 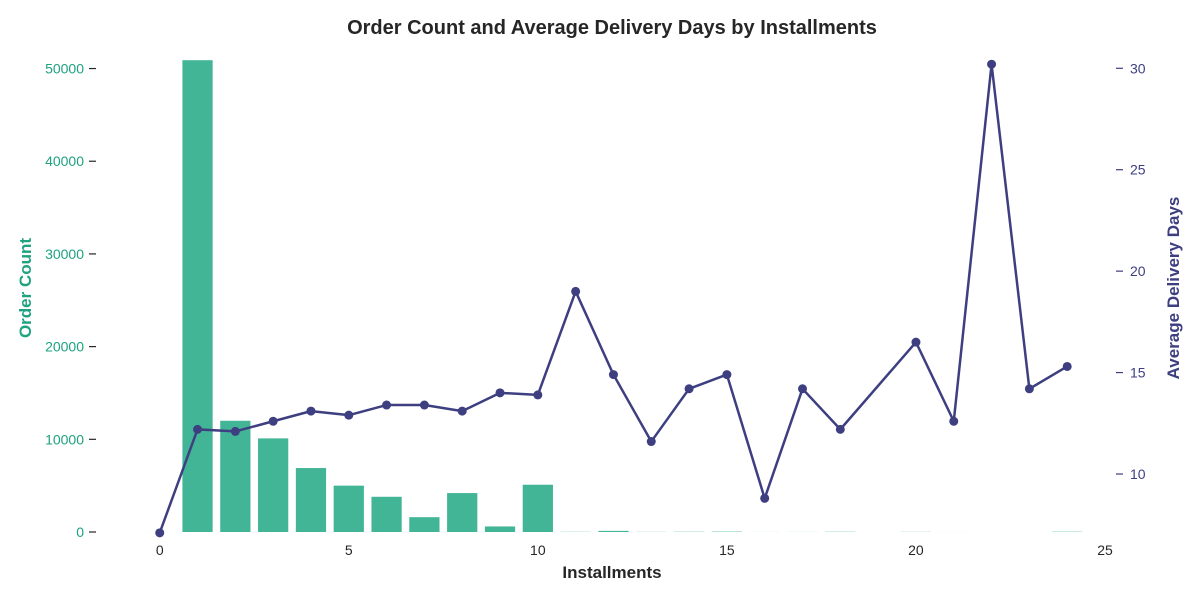 I want to click on right-tick-label: 25, so click(x=1138, y=170).